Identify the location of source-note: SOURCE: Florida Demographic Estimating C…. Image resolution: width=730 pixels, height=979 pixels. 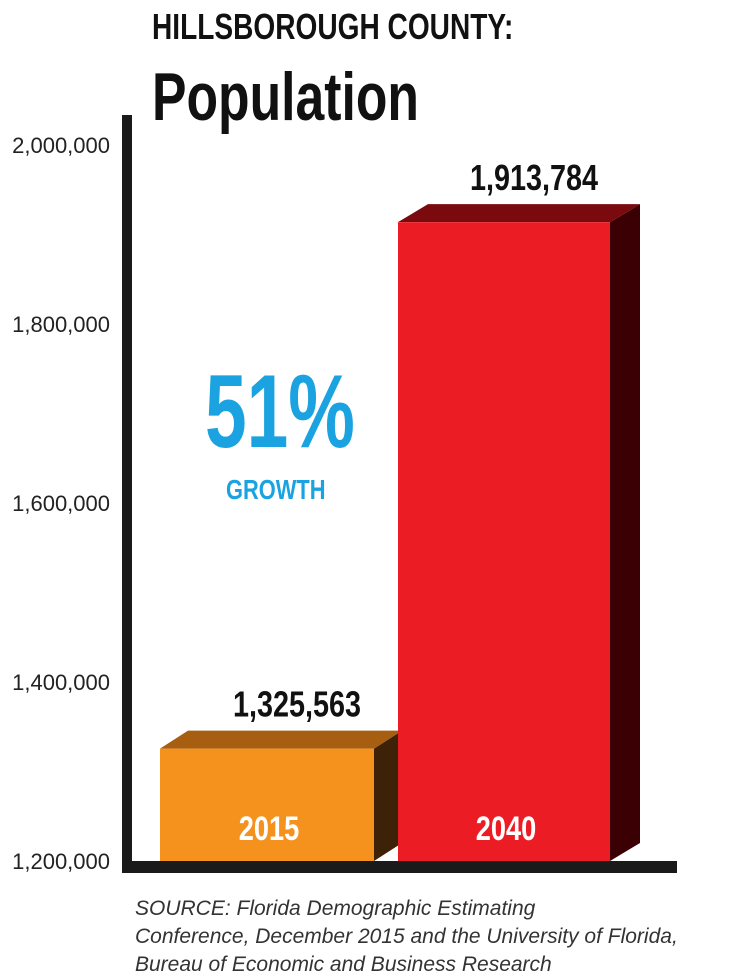
(430, 937).